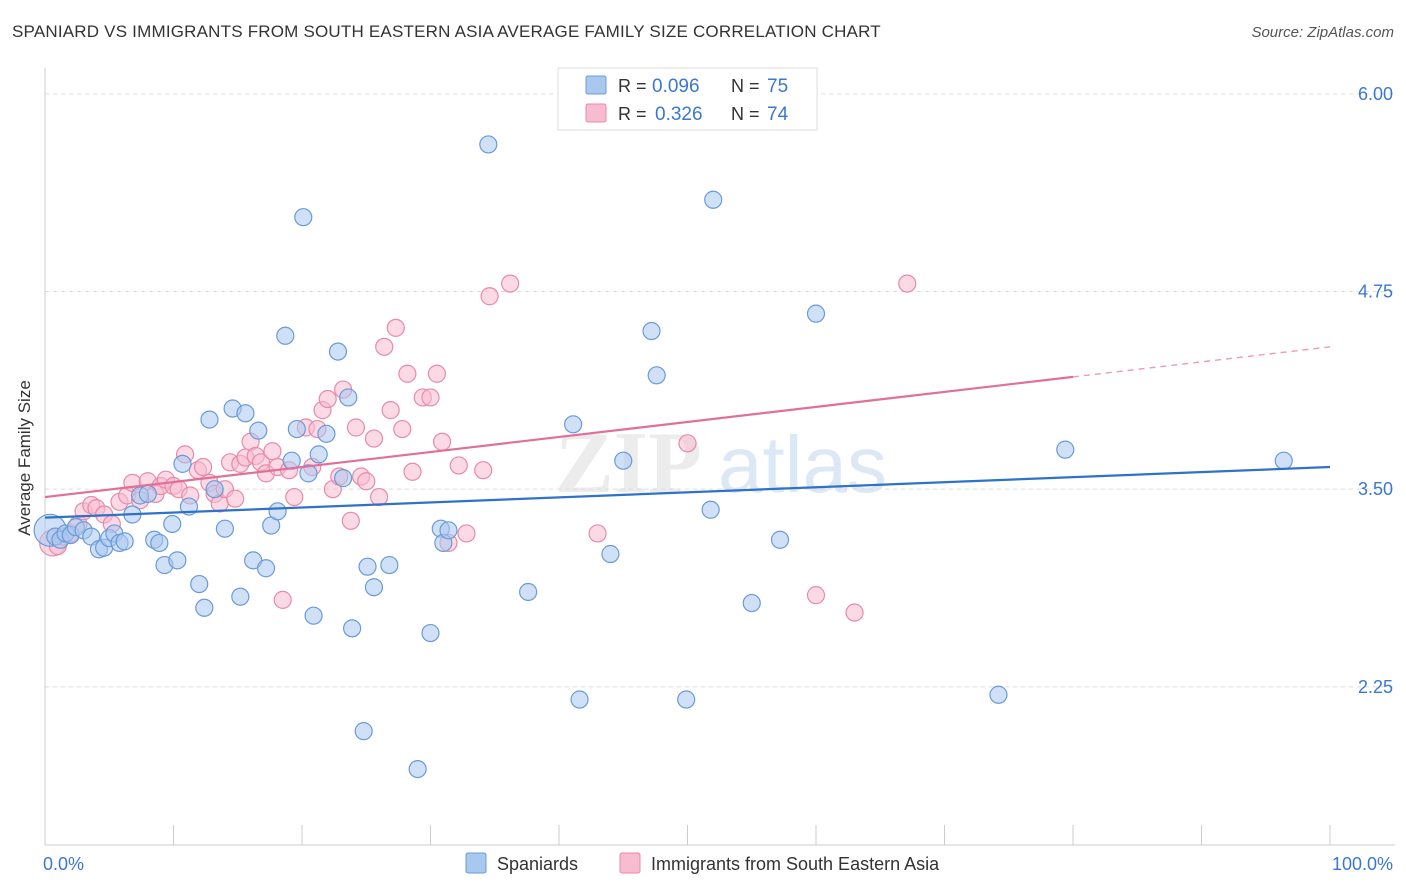 The image size is (1406, 892). What do you see at coordinates (1375, 687) in the screenshot?
I see `y-tick-label: 2.25` at bounding box center [1375, 687].